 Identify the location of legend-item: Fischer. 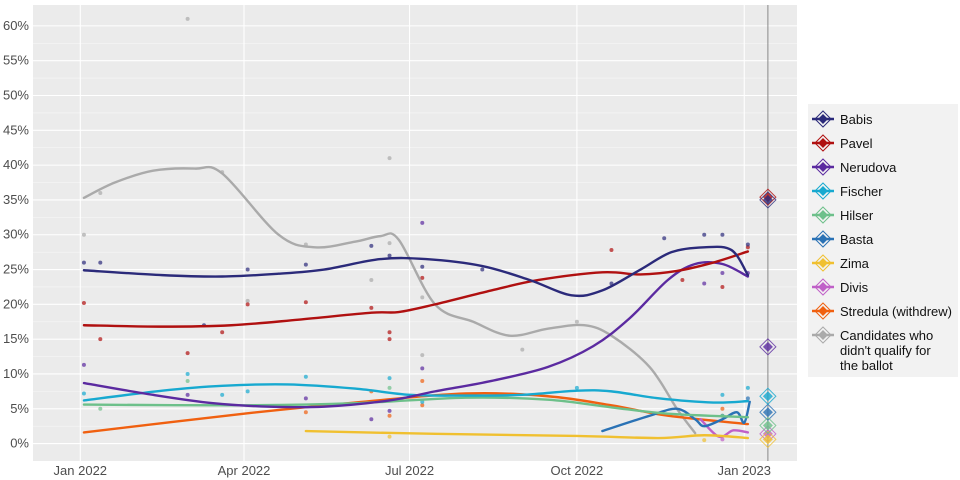
(883, 192).